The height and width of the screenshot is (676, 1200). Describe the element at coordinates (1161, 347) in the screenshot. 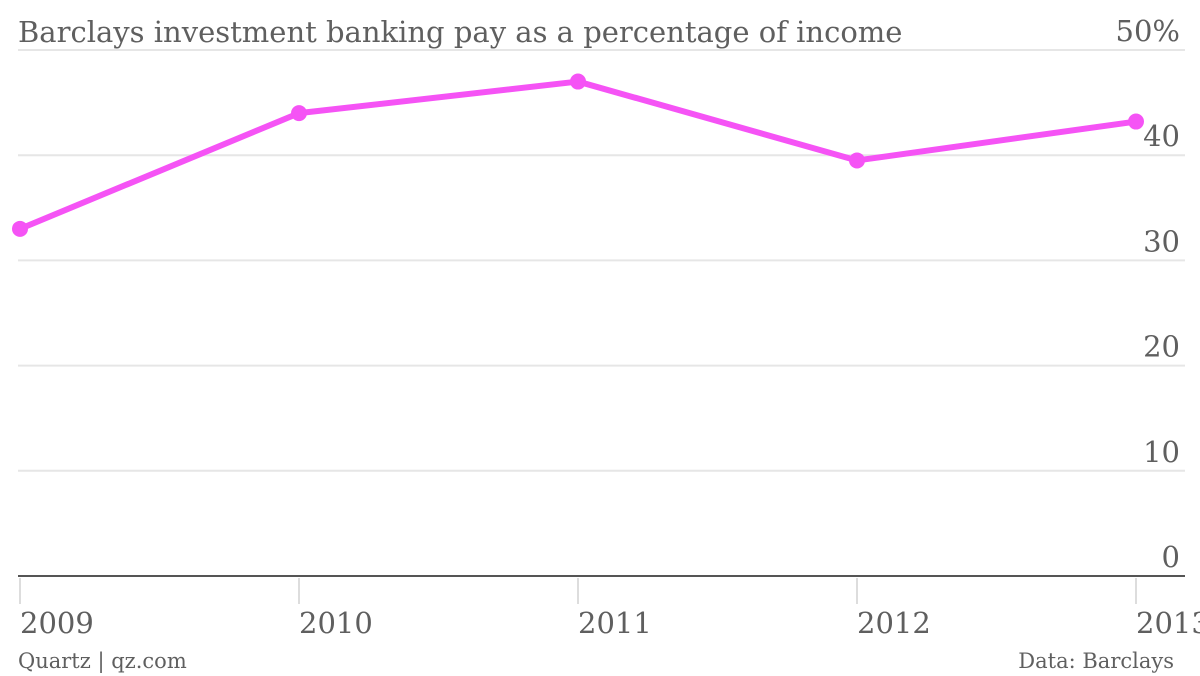

I see `y-tick-label: 20` at that location.